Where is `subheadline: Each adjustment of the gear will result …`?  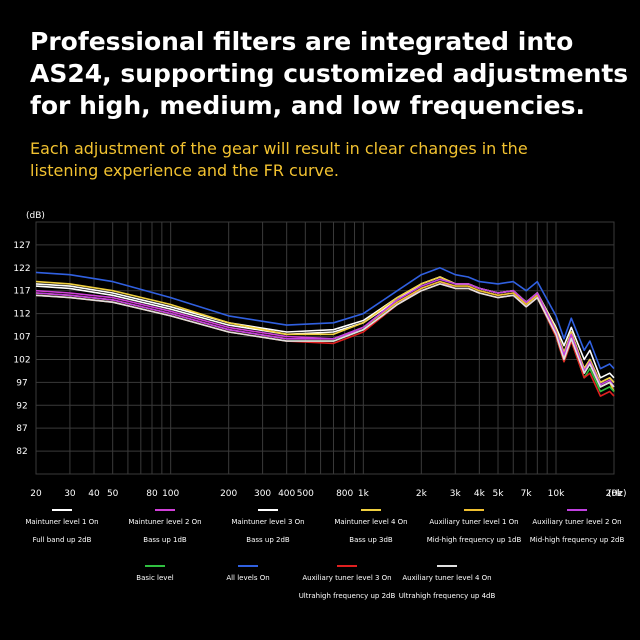 subheadline: Each adjustment of the gear will result … is located at coordinates (330, 160).